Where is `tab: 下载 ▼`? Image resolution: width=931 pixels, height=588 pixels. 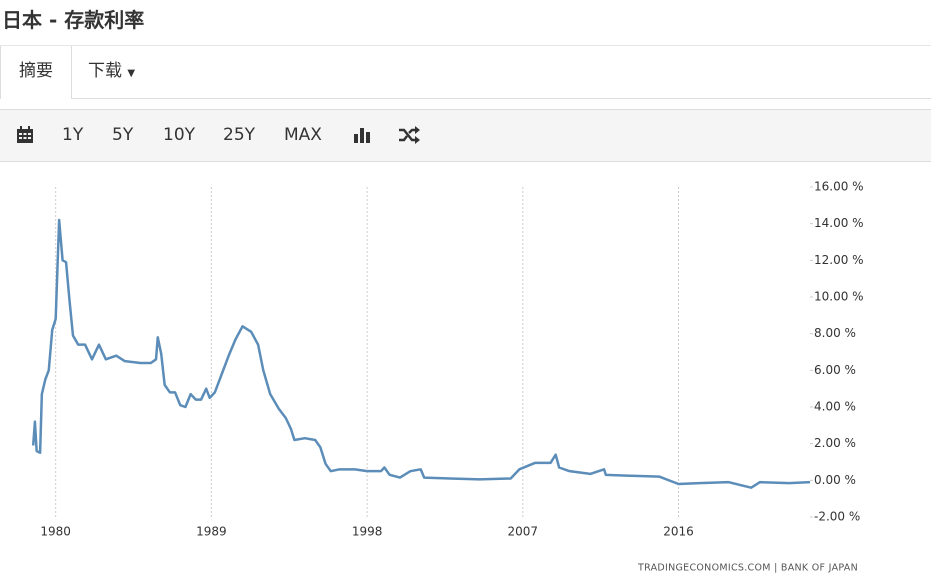
tab: 下载 ▼ is located at coordinates (111, 72).